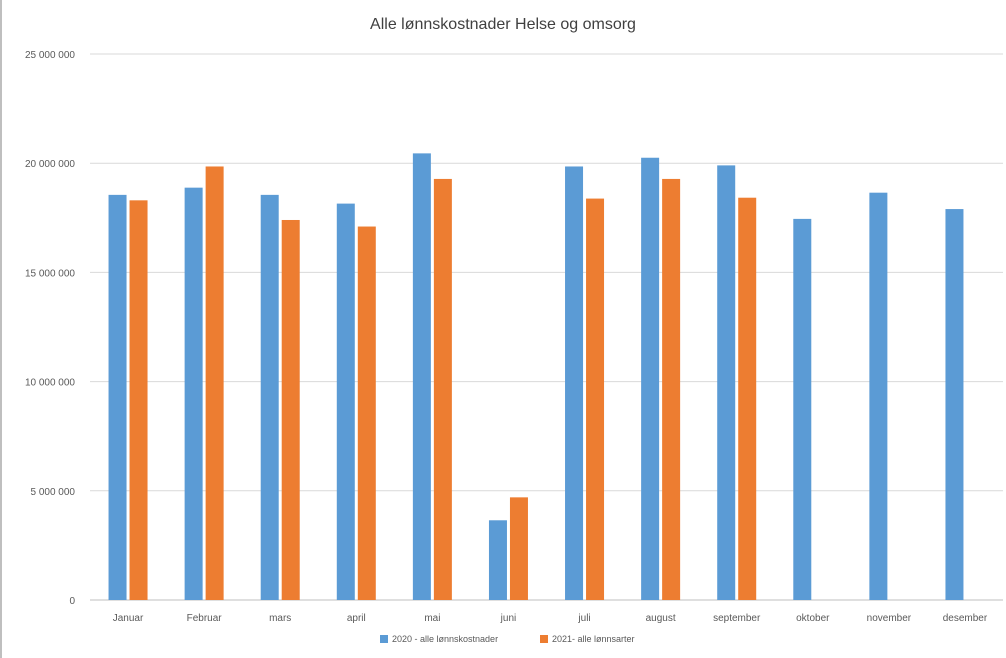  I want to click on y-tick-label: 15 000 000, so click(50, 273).